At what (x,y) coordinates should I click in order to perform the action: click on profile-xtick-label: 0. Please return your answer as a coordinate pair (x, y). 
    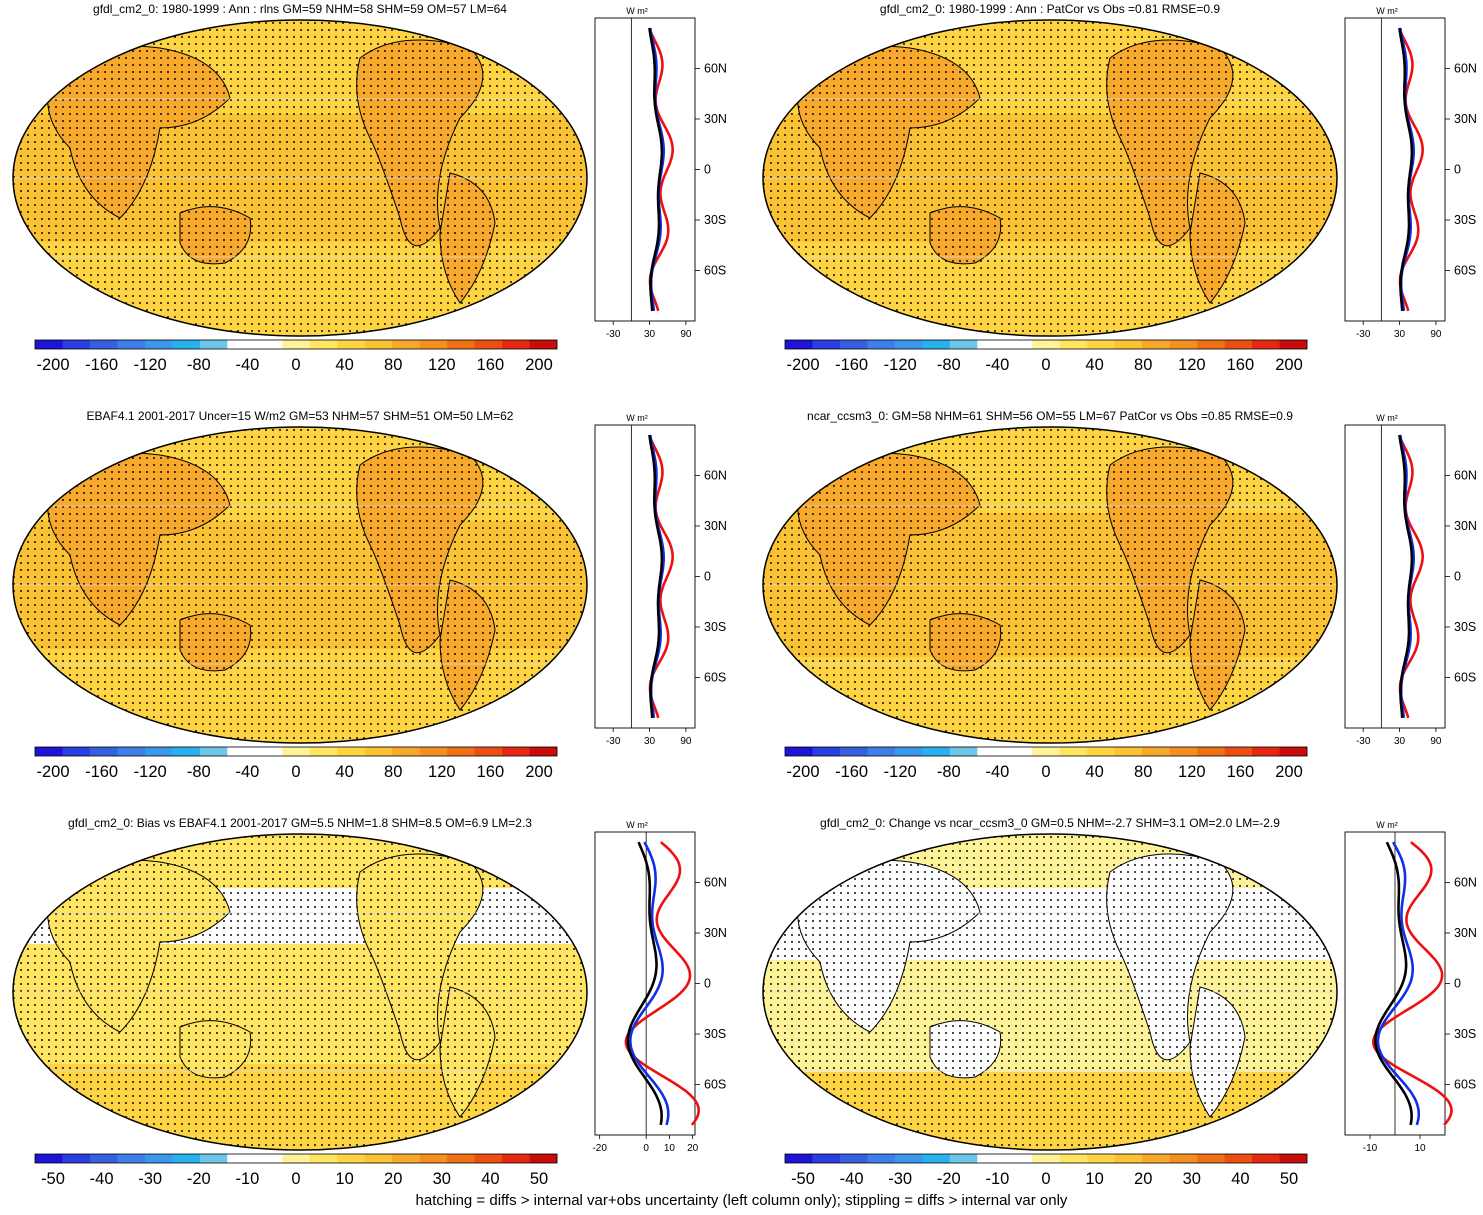
    Looking at the image, I should click on (646, 1148).